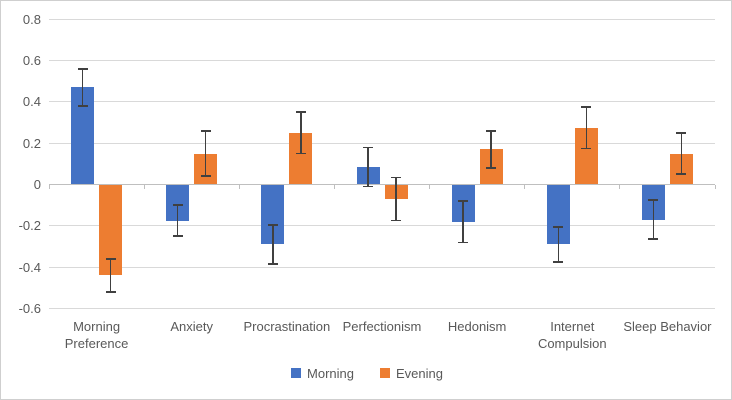 The height and width of the screenshot is (400, 732). What do you see at coordinates (296, 373) in the screenshot?
I see `legend-marker-morning` at bounding box center [296, 373].